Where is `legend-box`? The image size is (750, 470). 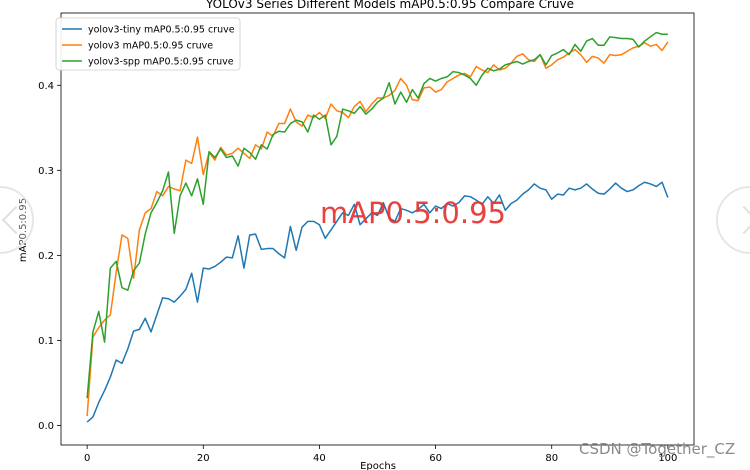 legend-box is located at coordinates (148, 44).